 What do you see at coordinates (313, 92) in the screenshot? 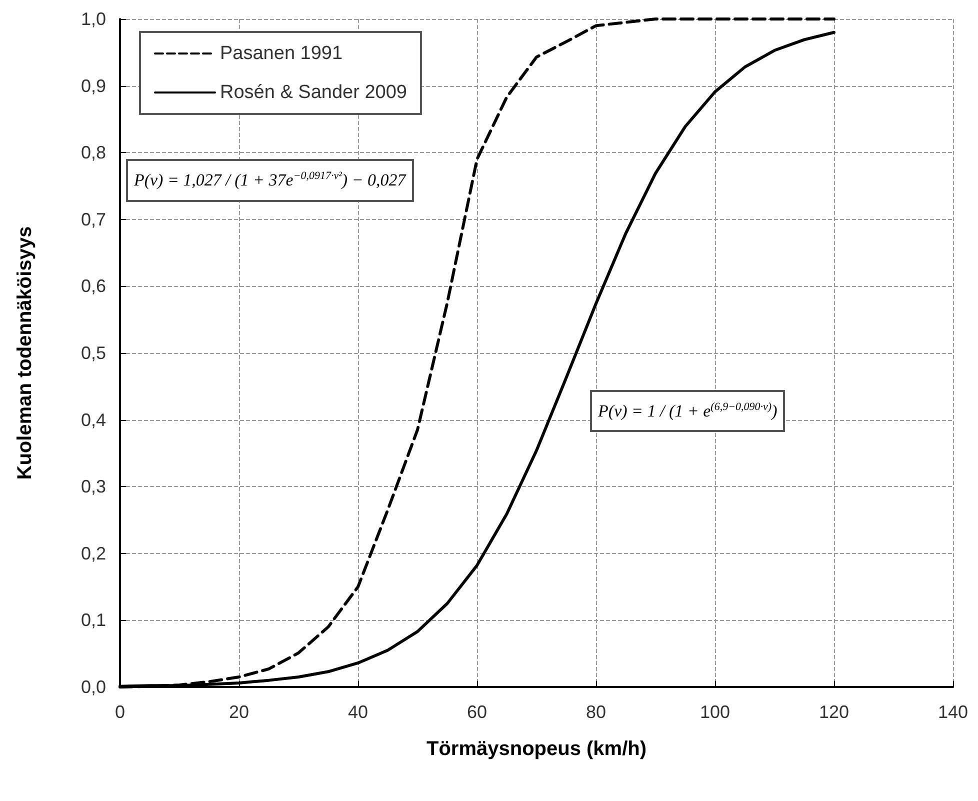
I see `legend-label: Rosén & Sander 2009` at bounding box center [313, 92].